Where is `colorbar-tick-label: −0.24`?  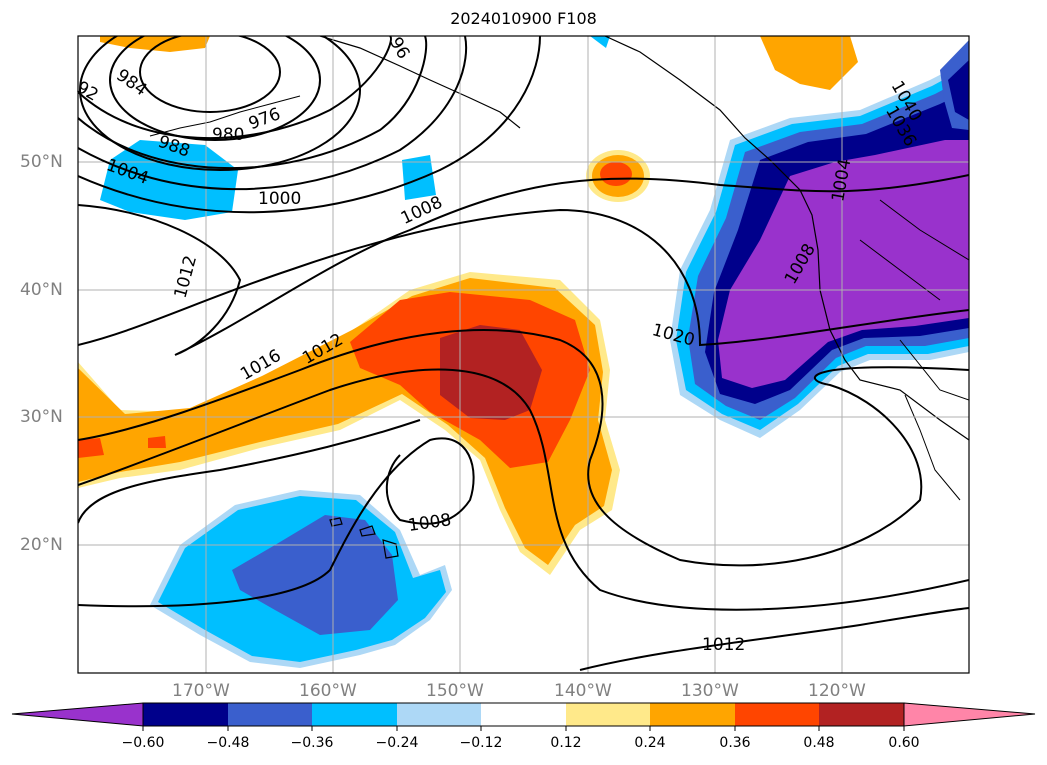 colorbar-tick-label: −0.24 is located at coordinates (397, 743).